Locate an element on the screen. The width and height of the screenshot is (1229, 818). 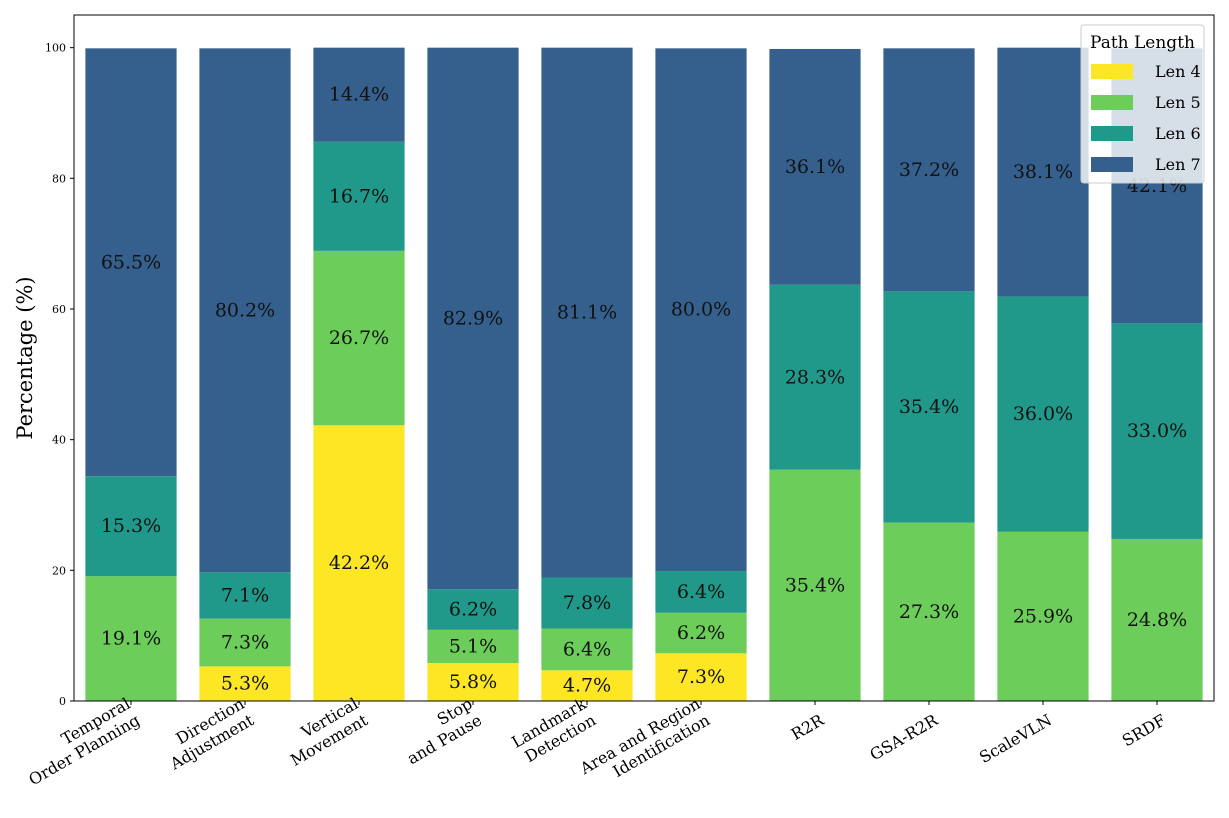
y-tick-label: 60 is located at coordinates (59, 309).